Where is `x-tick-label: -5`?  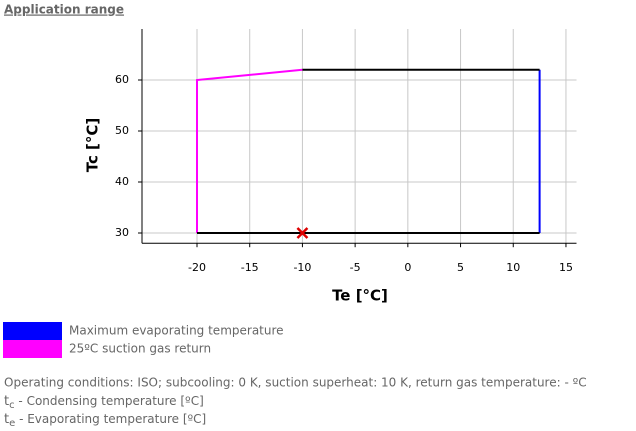
x-tick-label: -5 is located at coordinates (355, 267).